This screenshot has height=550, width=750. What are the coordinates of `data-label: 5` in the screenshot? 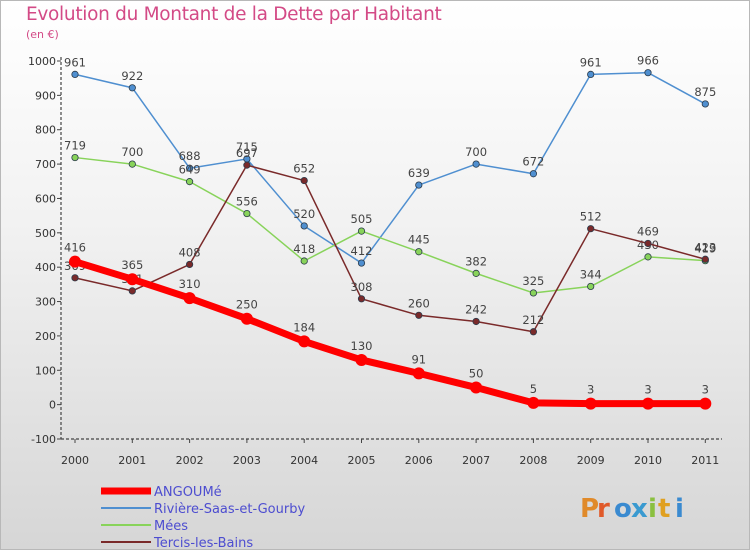 It's located at (533, 389).